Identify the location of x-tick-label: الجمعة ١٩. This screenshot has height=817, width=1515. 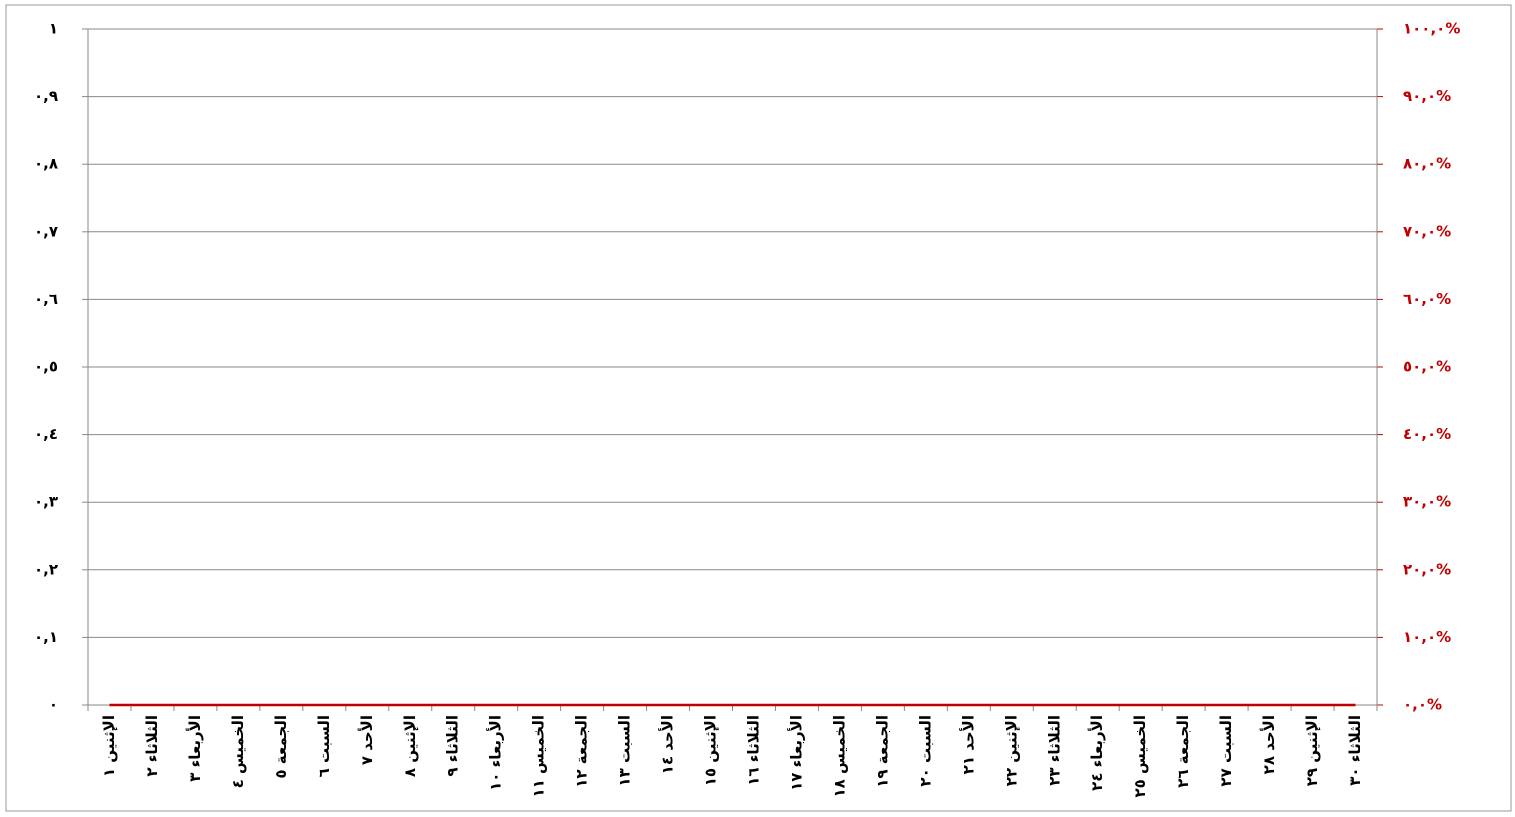
(882, 751).